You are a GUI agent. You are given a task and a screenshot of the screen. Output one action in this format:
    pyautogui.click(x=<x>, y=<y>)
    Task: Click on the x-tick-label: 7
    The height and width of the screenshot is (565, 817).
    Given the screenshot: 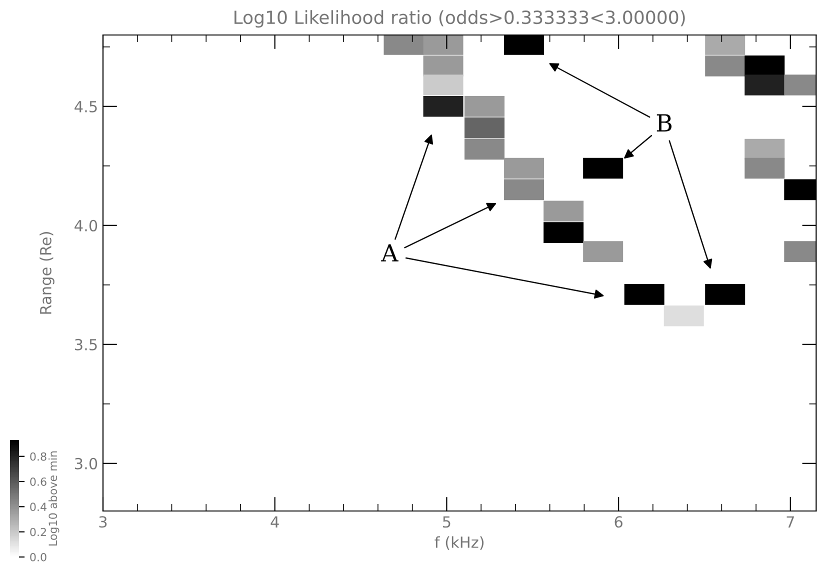 What is the action you would take?
    pyautogui.click(x=790, y=522)
    